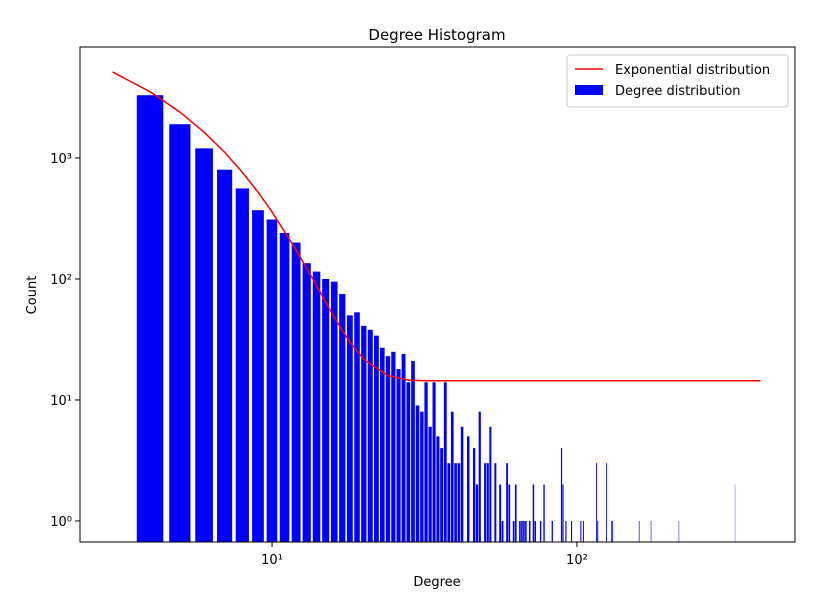 The image size is (825, 610). I want to click on y-tick-label: 10⁰, so click(61, 522).